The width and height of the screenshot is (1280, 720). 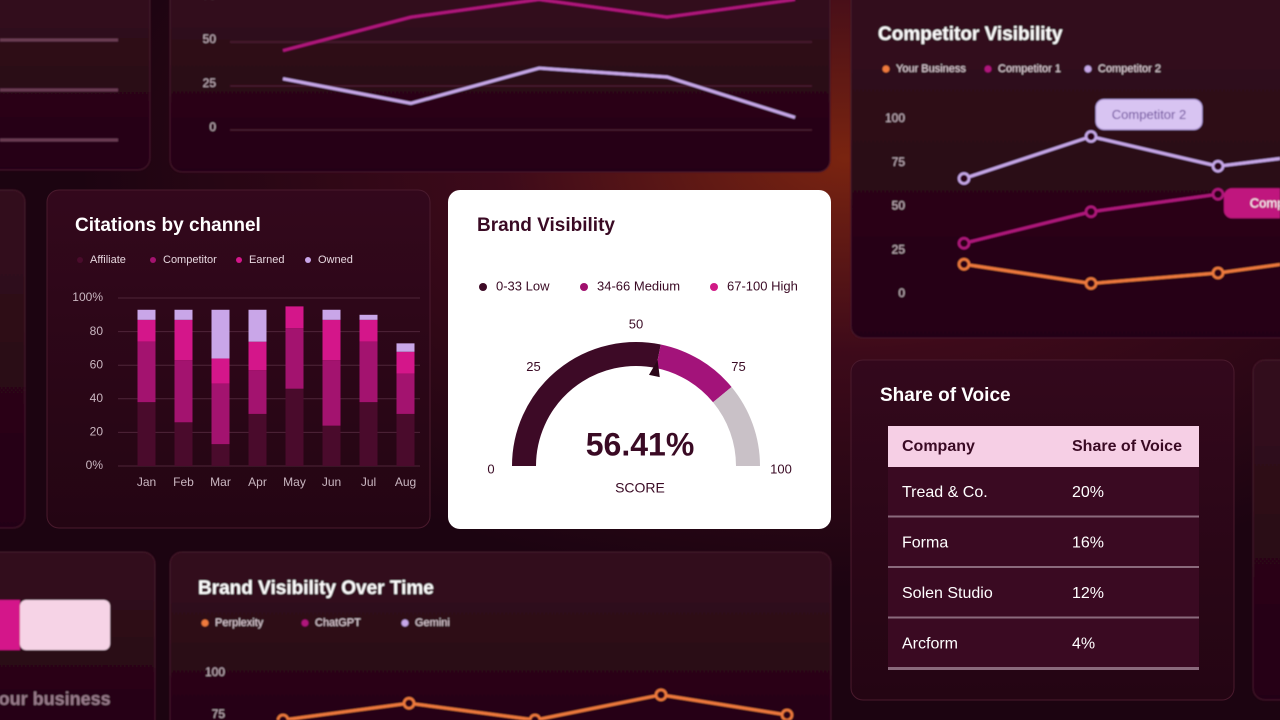 I want to click on x-tick-label: Feb, so click(x=183, y=482).